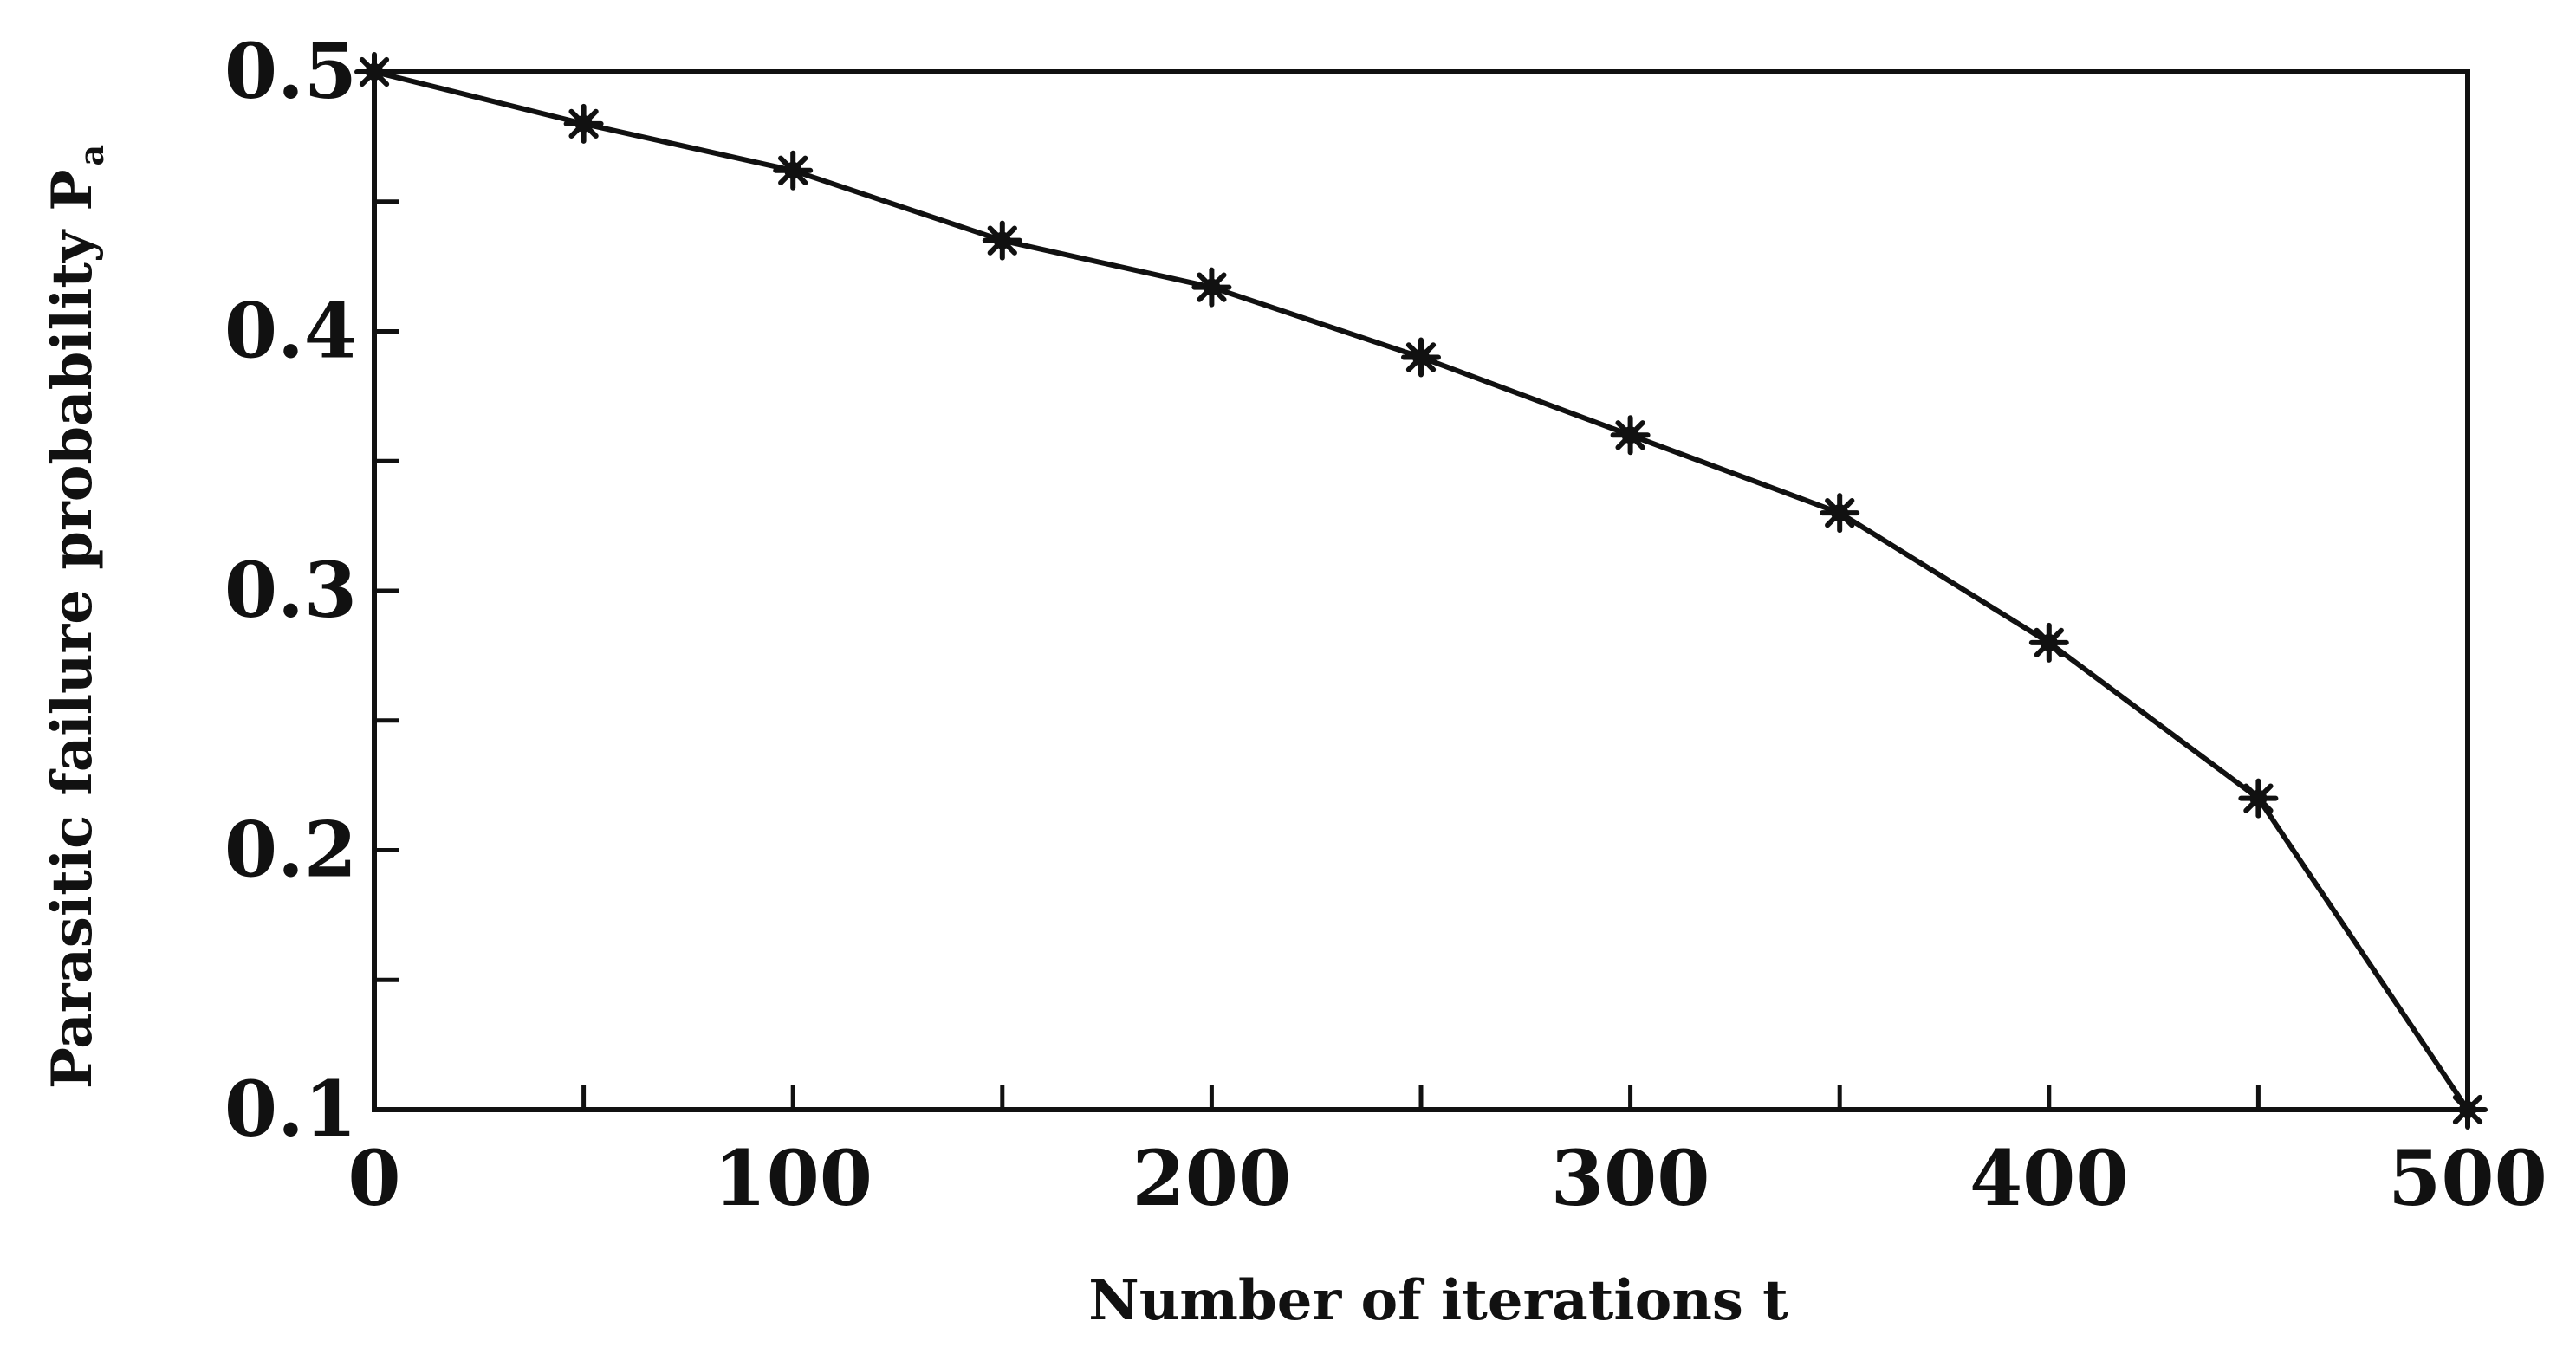 This screenshot has height=1360, width=2576. I want to click on x-tick-label: 100, so click(793, 1178).